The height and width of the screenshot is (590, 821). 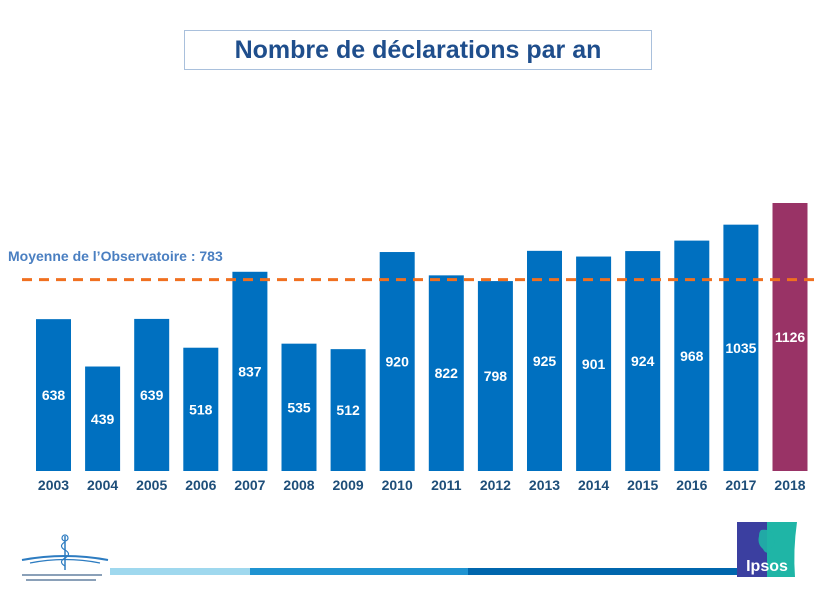 I want to click on bar-value-label: 512, so click(x=348, y=410).